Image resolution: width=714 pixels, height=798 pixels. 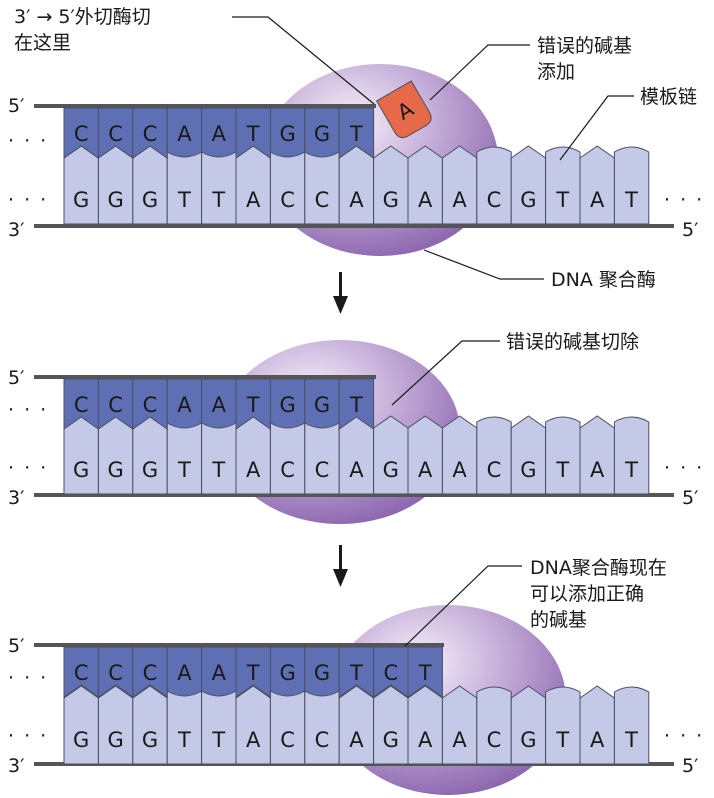 What do you see at coordinates (587, 594) in the screenshot?
I see `correct-base-label-line2: 可以添加正确` at bounding box center [587, 594].